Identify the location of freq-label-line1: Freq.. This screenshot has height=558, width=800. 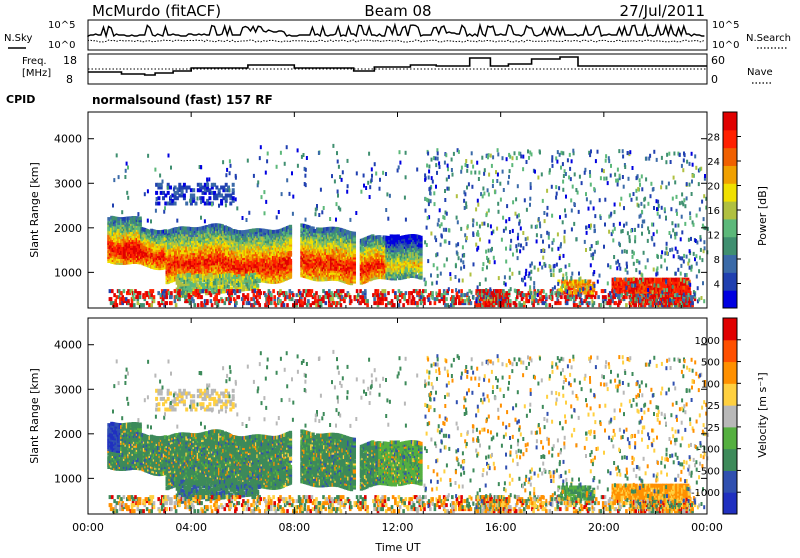
(34, 61).